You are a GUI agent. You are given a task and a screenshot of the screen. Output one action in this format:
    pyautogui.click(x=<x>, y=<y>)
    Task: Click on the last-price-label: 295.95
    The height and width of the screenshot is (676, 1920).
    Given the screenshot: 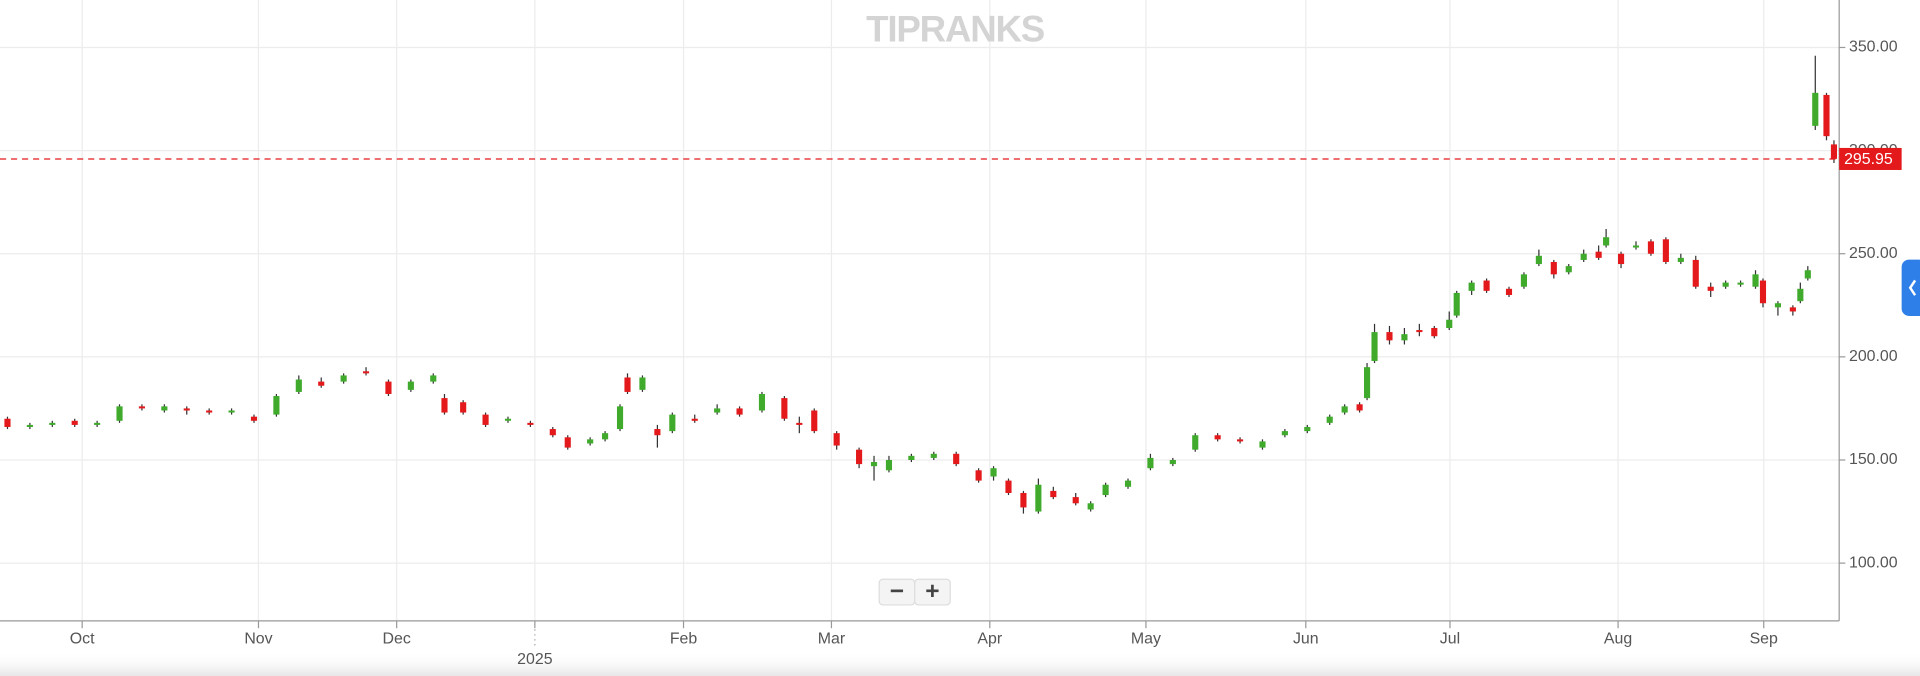 What is the action you would take?
    pyautogui.click(x=1868, y=159)
    